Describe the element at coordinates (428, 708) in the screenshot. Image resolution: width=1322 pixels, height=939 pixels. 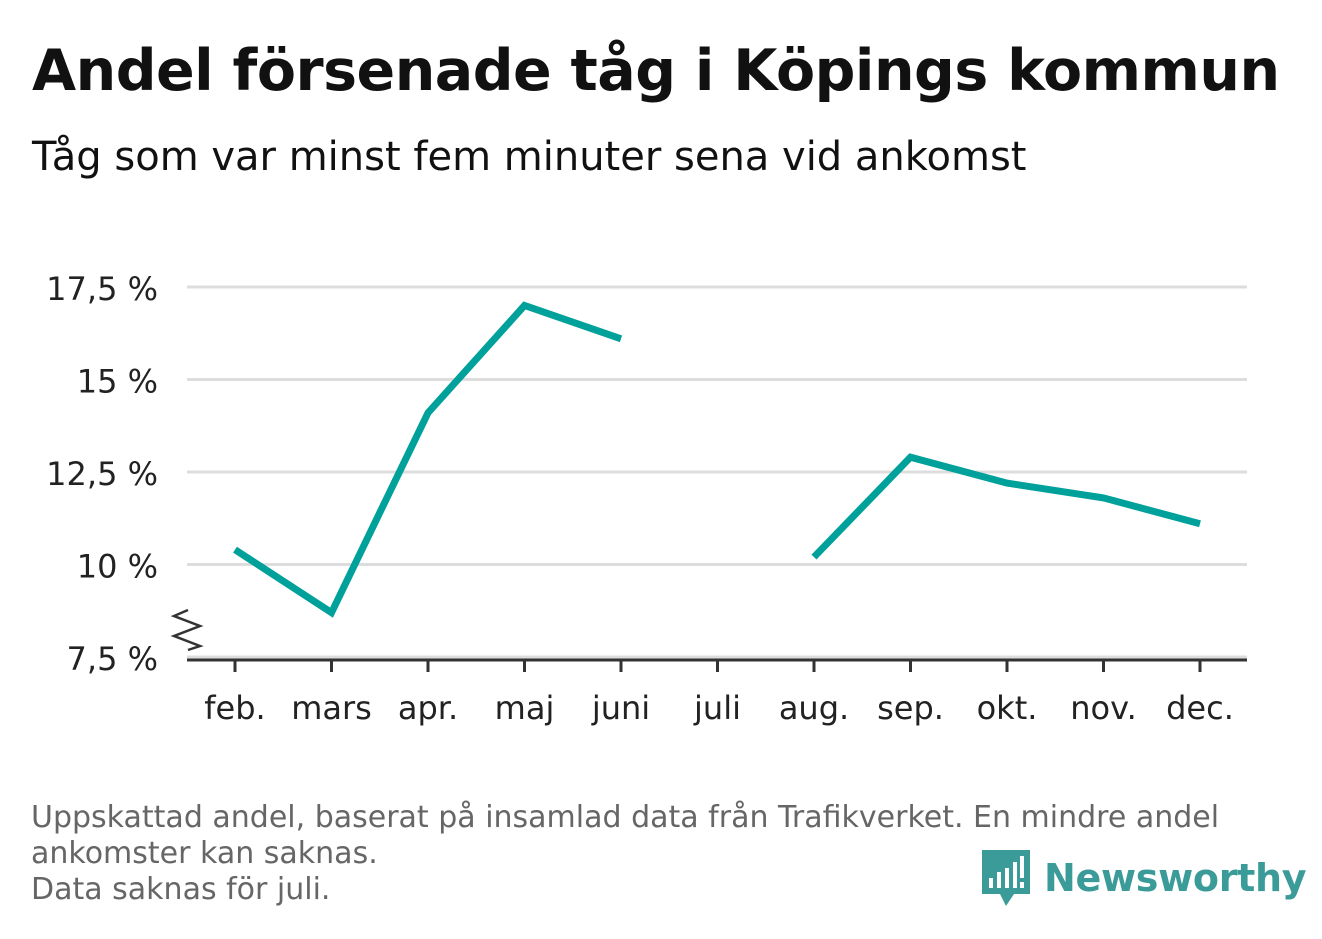
I see `x-tick-label: apr.` at that location.